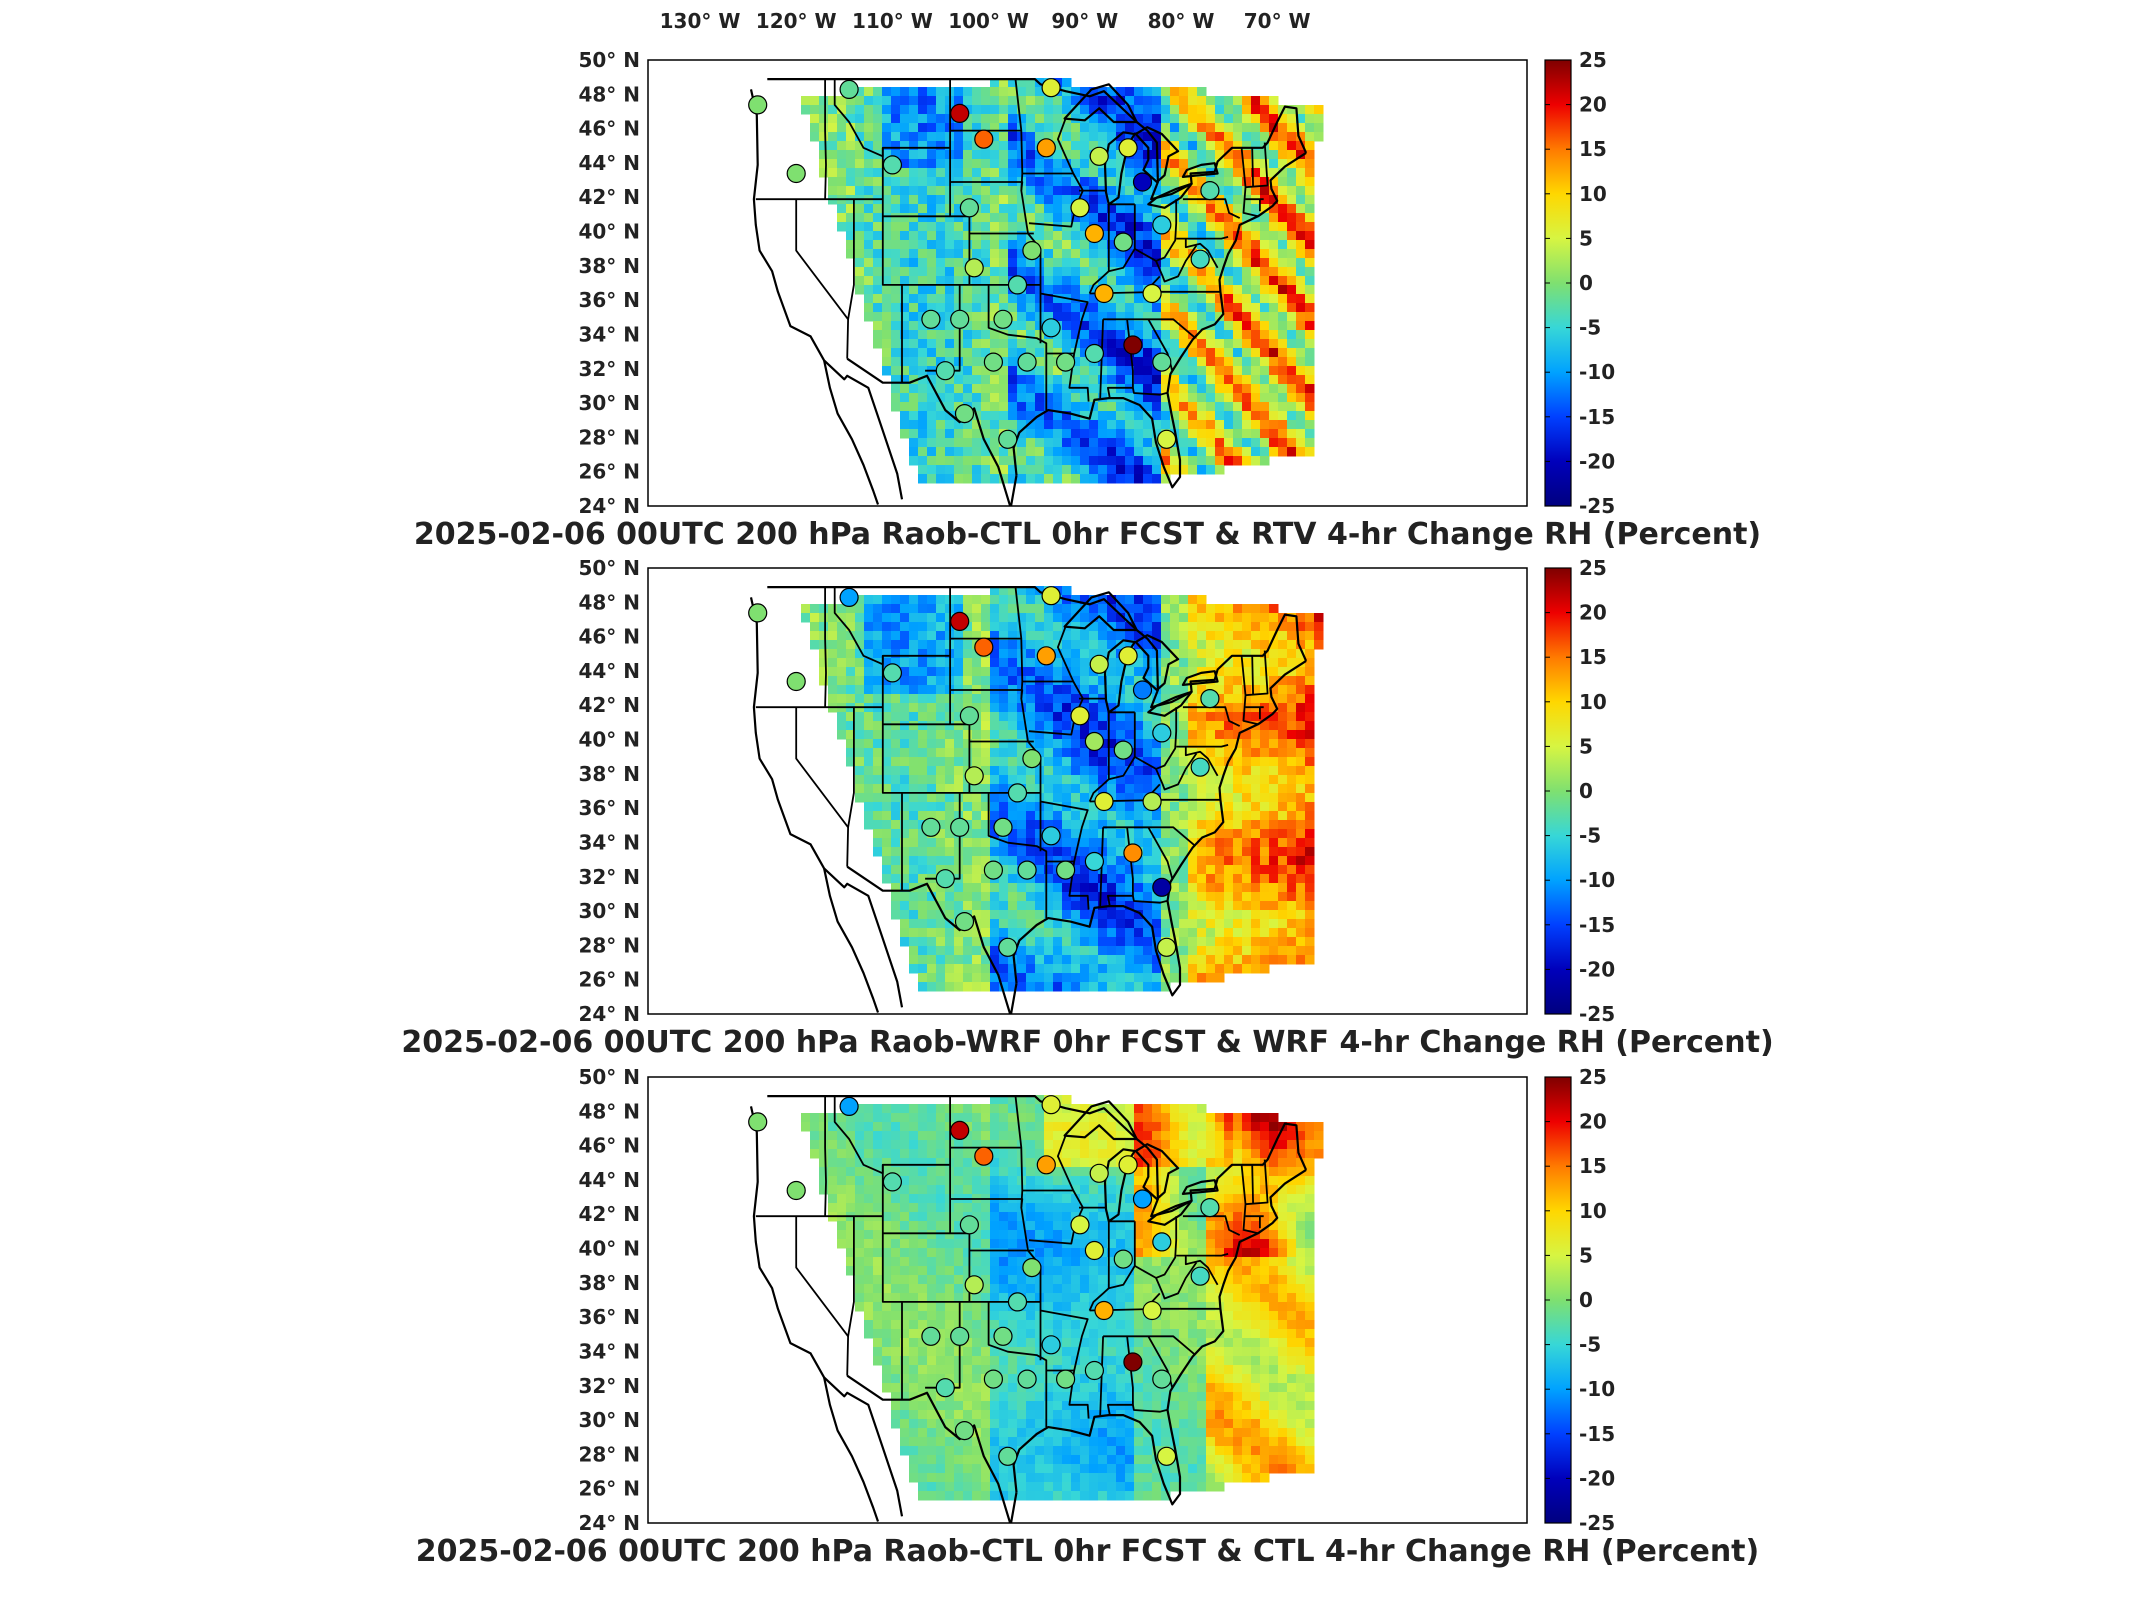 This screenshot has height=1600, width=2133. I want to click on colorbar-tick-label: -5, so click(1590, 328).